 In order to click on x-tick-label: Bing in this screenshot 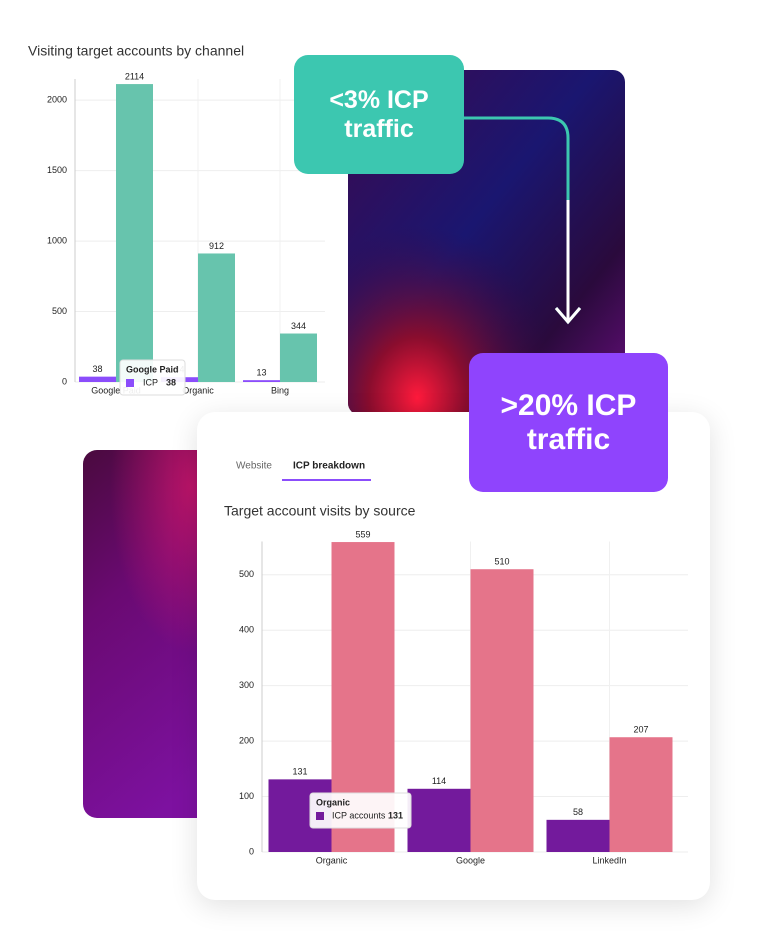, I will do `click(280, 390)`.